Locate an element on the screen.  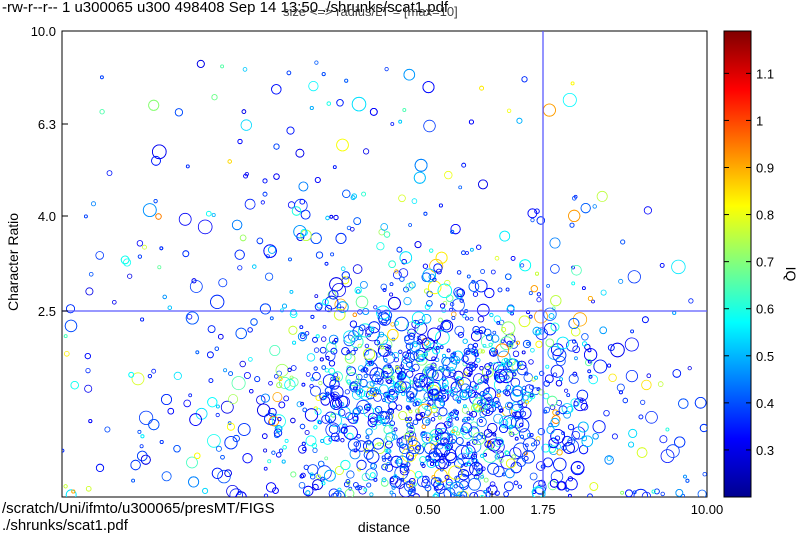
colorbar-tick-label: 1.1 is located at coordinates (765, 73).